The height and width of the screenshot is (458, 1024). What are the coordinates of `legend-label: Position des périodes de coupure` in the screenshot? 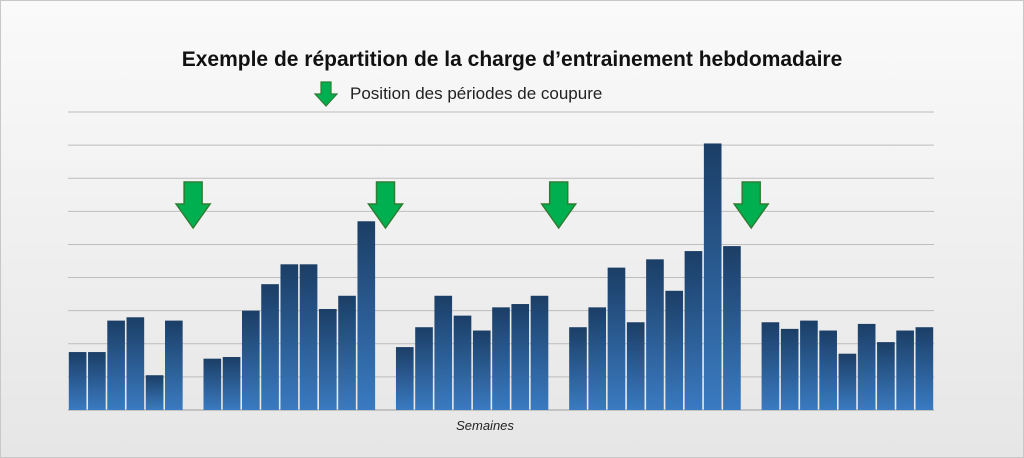 It's located at (476, 93).